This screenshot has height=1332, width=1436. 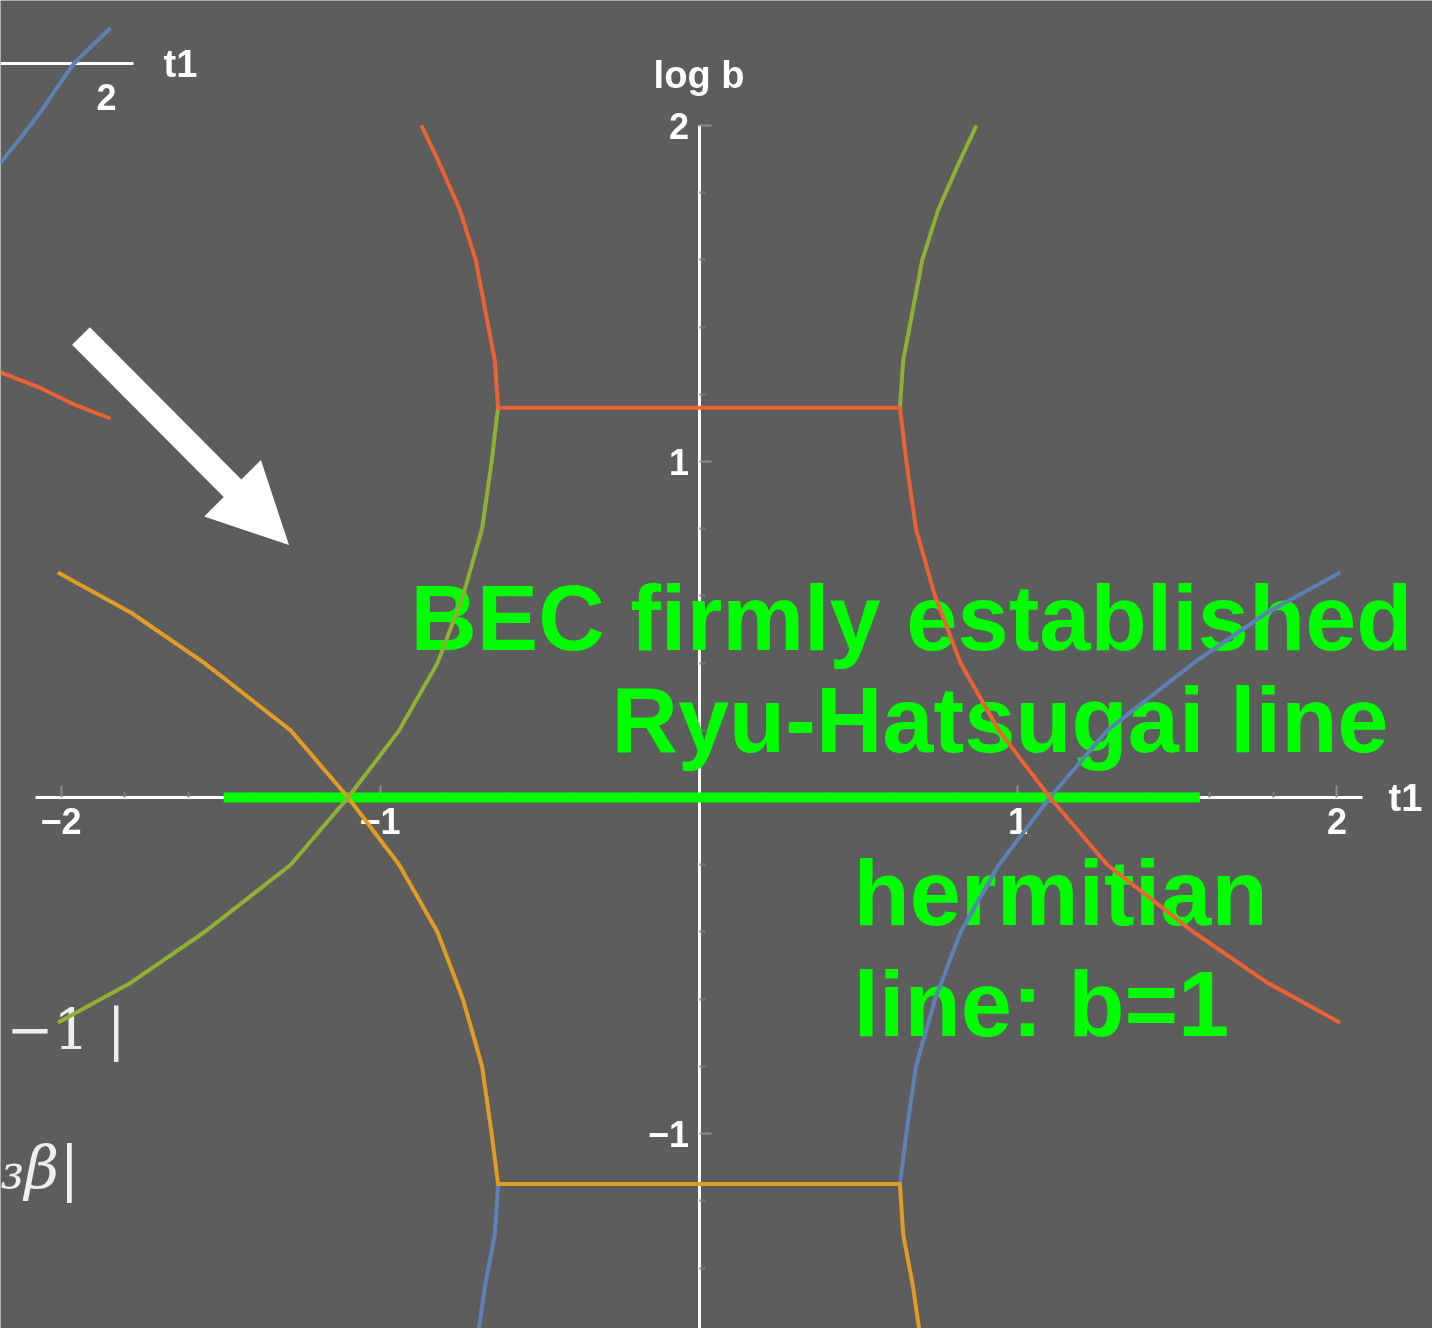 I want to click on y-tick-label: 2, so click(x=679, y=126).